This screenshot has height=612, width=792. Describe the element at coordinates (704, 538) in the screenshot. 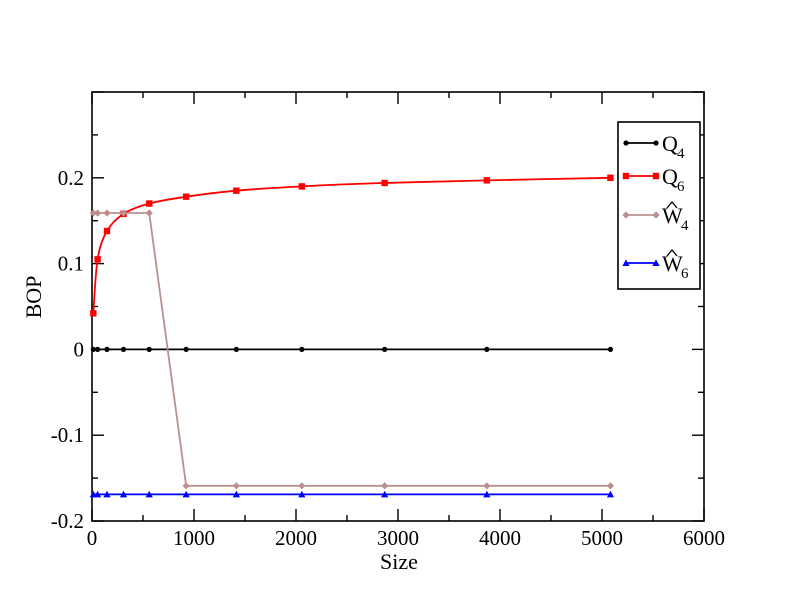

I see `x-tick-label: 6000` at that location.